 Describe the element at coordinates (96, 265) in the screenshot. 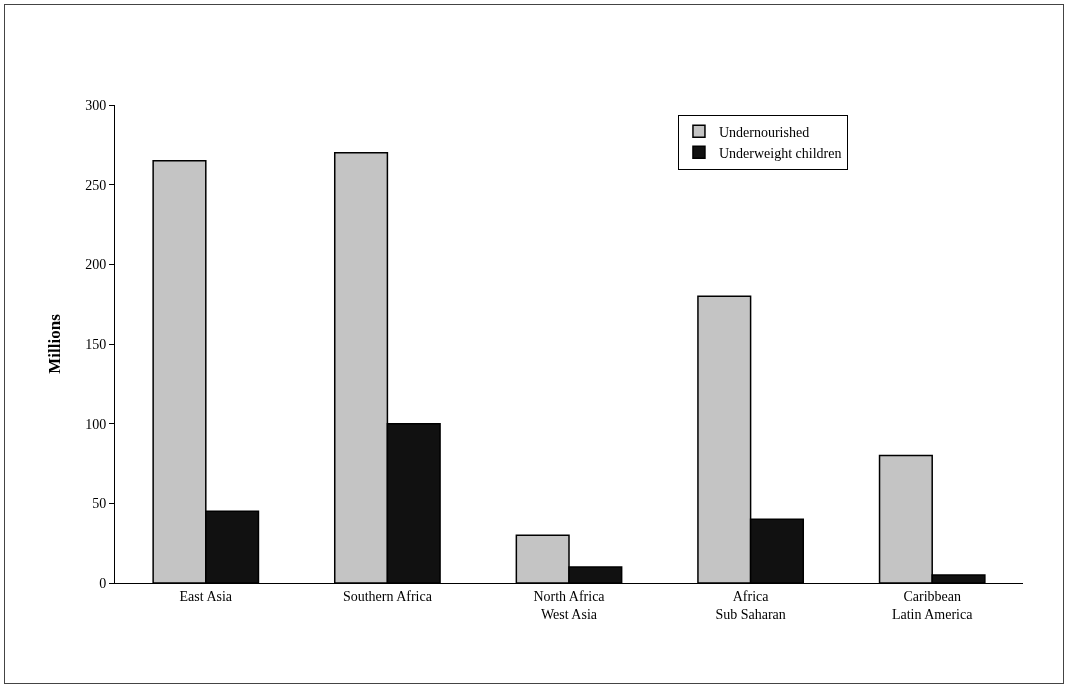

I see `y-tick-label: 200` at that location.